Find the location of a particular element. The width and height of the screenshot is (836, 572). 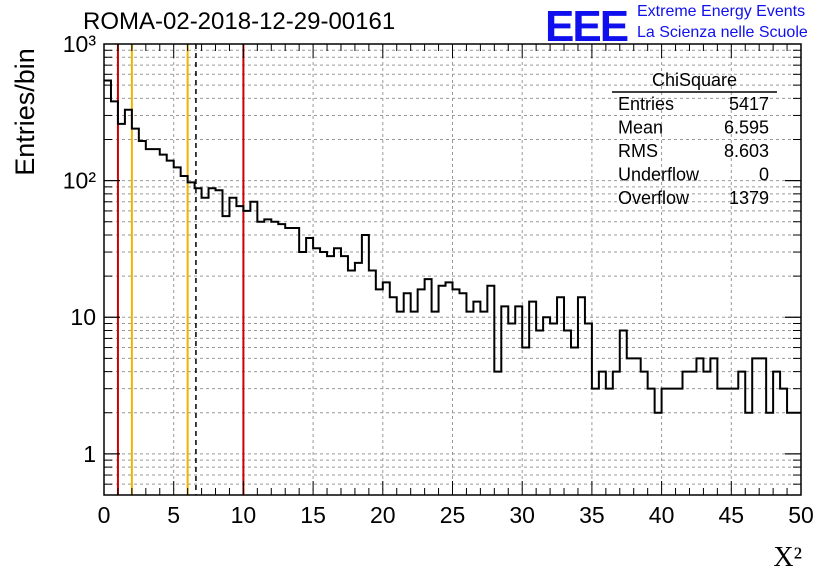

y-axis-label: Entries/bin is located at coordinates (25, 112).